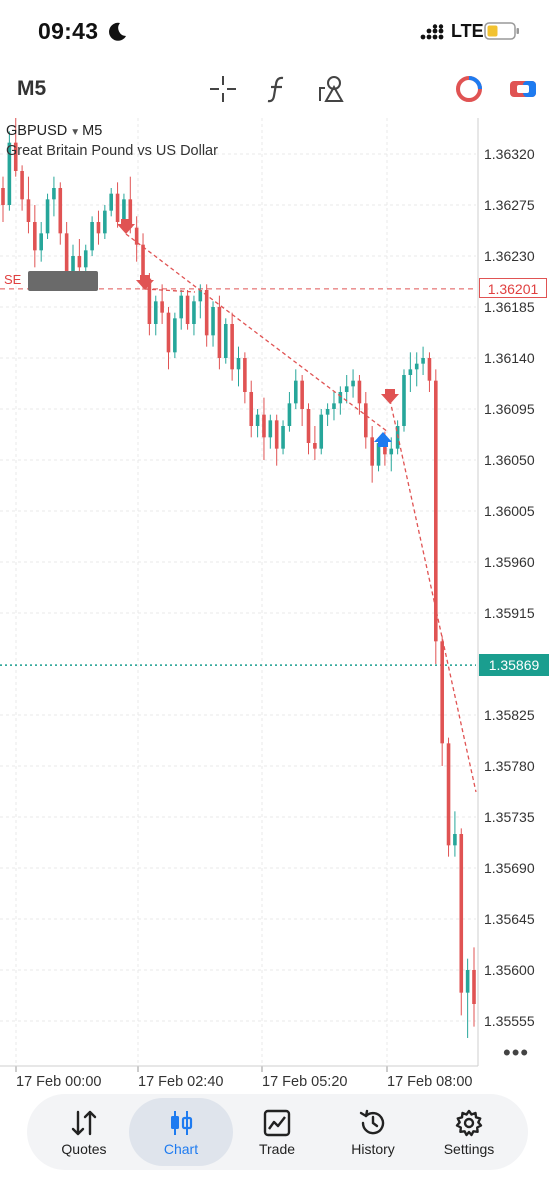  I want to click on nav-trade: Trade, so click(277, 1132).